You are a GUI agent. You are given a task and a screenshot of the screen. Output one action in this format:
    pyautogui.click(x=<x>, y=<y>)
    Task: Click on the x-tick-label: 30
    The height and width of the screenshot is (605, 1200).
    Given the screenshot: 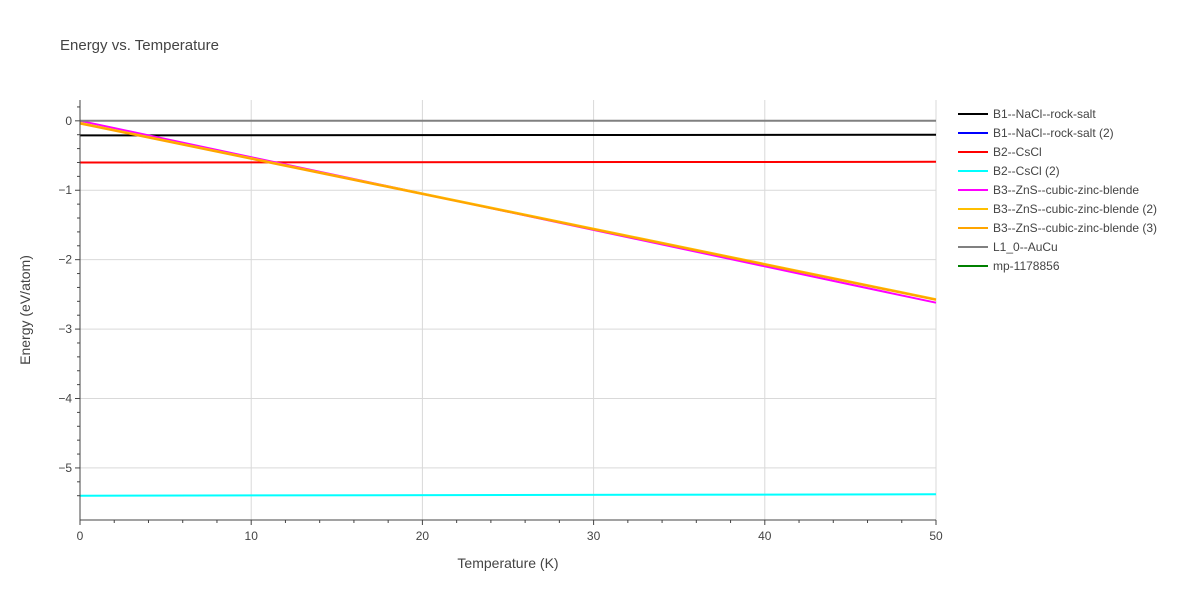 What is the action you would take?
    pyautogui.click(x=594, y=536)
    